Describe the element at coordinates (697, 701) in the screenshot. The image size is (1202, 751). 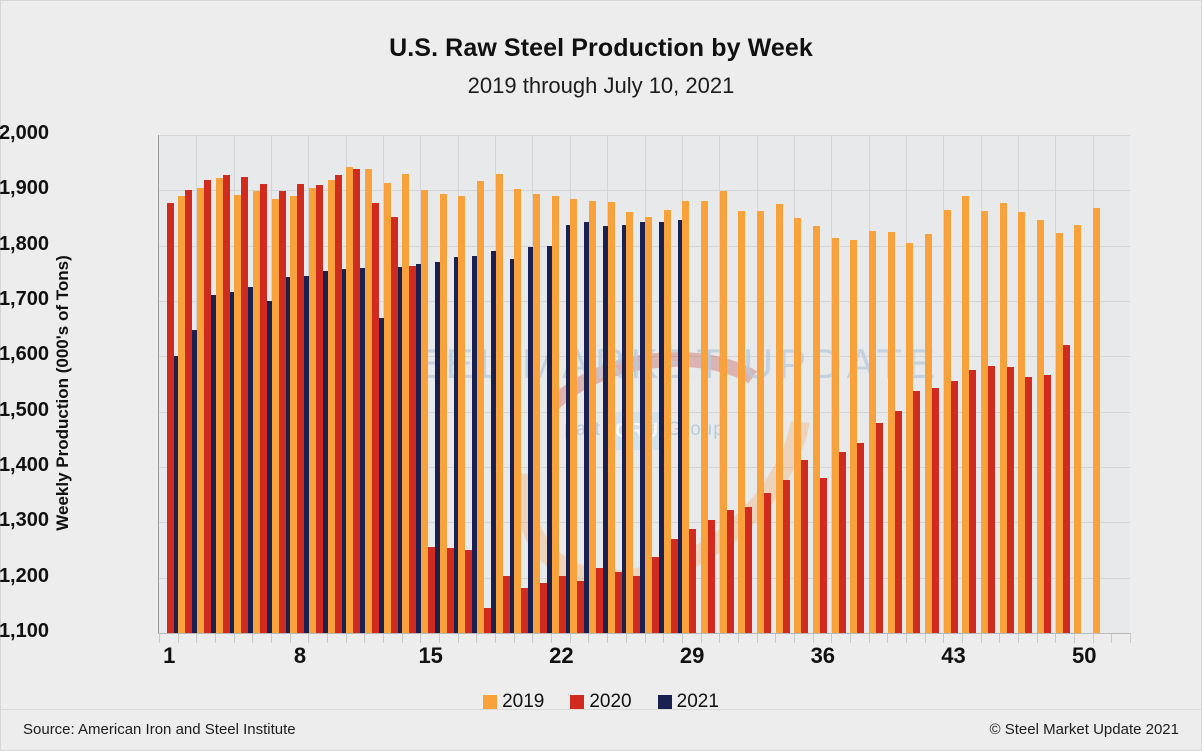
I see `legend-label: 2021` at that location.